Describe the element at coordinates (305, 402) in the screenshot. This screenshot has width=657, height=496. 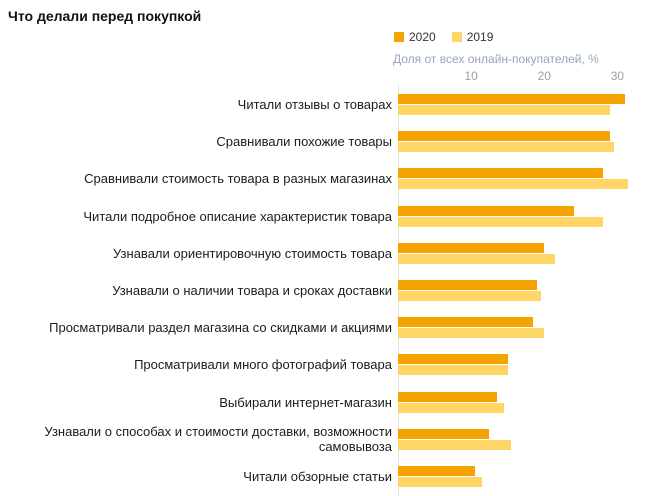
I see `category-label: Выбирали интернет-магазин` at that location.